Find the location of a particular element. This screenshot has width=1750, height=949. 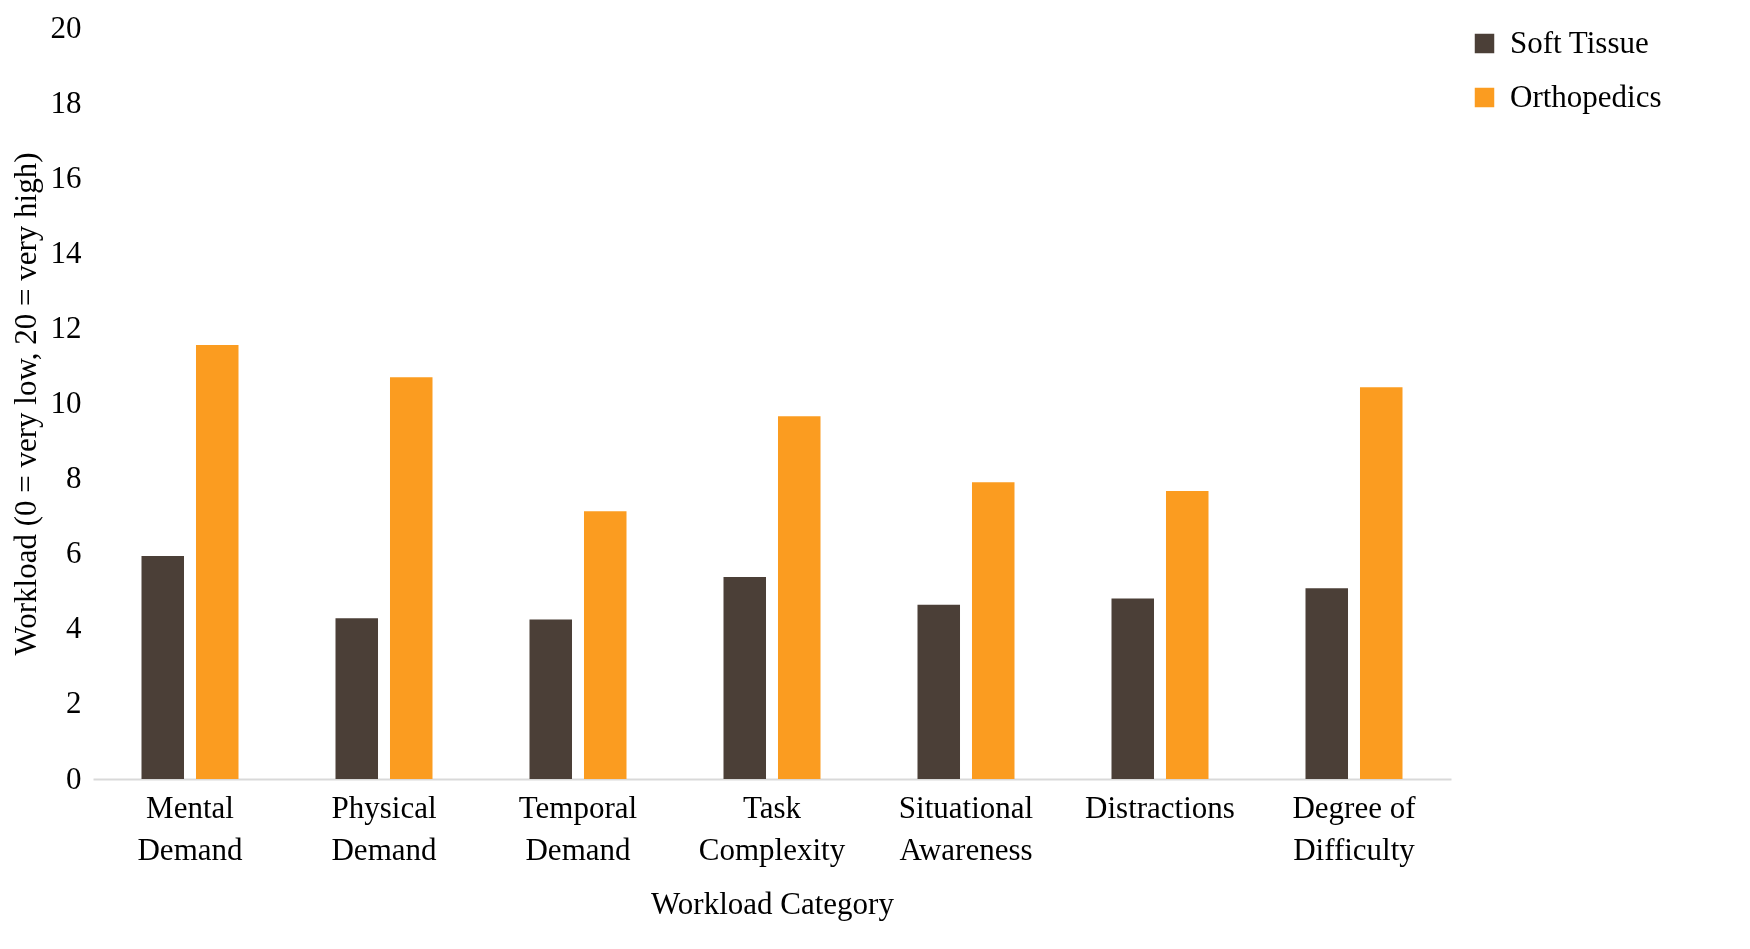

y-tick-label: 0 is located at coordinates (74, 778).